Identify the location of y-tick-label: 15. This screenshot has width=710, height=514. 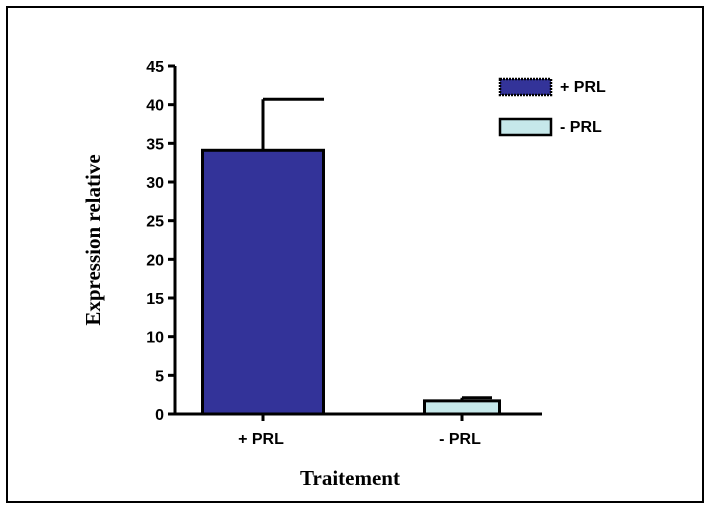
(155, 299).